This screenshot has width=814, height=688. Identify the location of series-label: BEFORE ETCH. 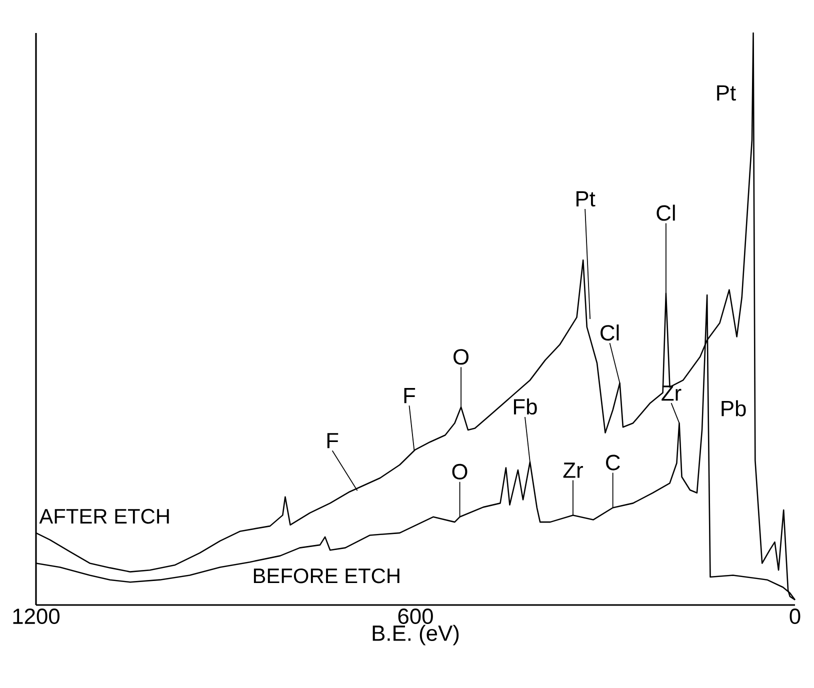
(327, 576).